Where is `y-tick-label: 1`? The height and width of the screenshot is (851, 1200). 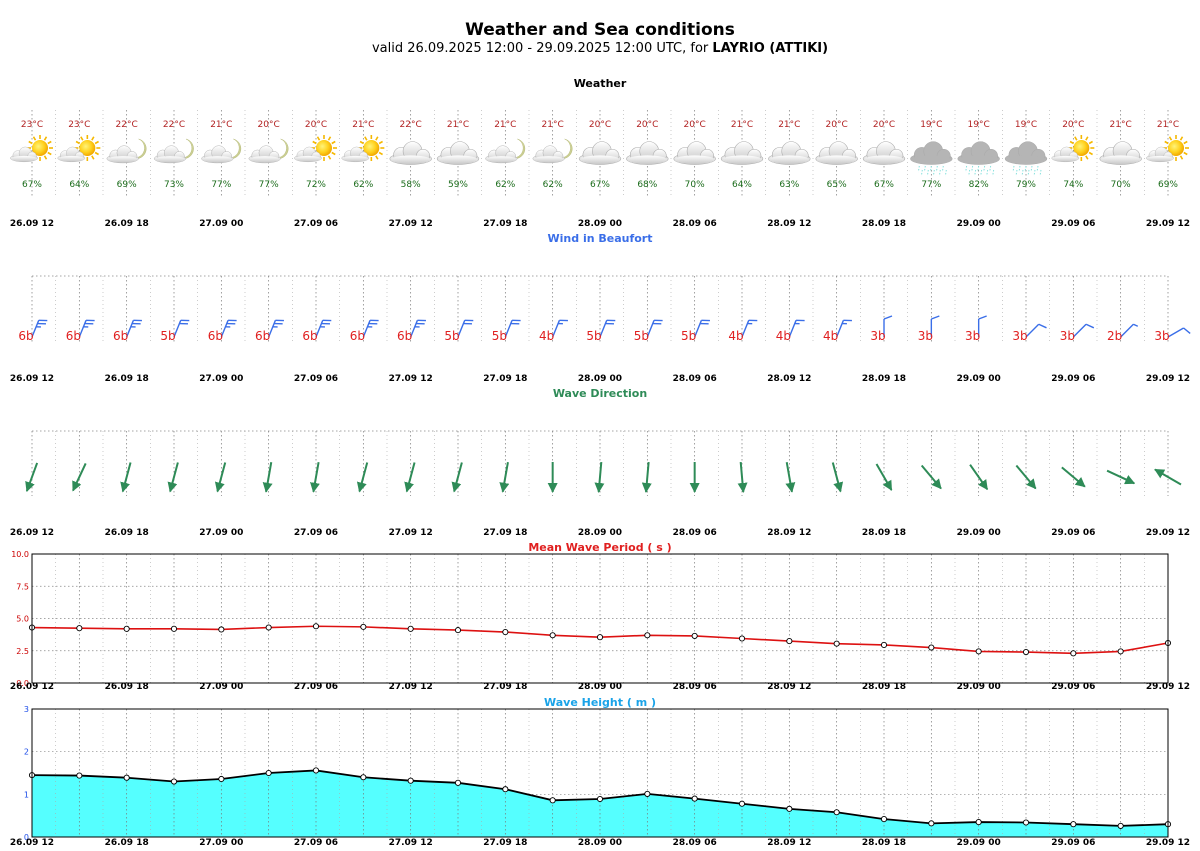 y-tick-label: 1 is located at coordinates (26, 794).